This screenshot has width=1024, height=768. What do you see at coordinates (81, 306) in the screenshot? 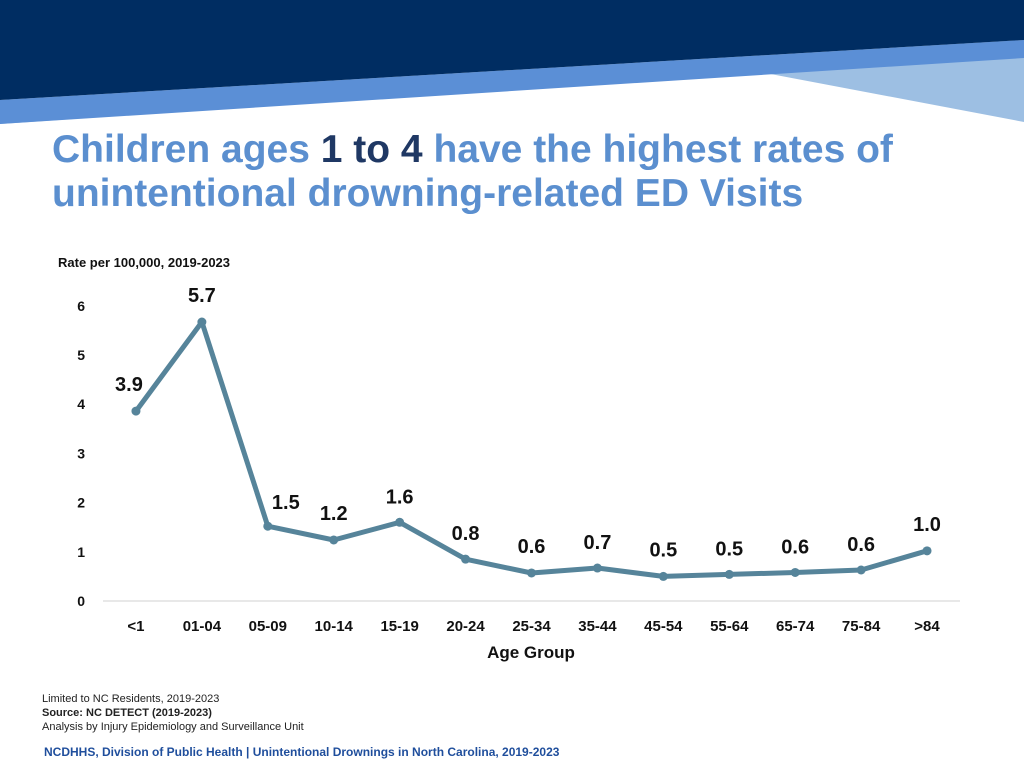
I see `y-tick-label: 6` at bounding box center [81, 306].